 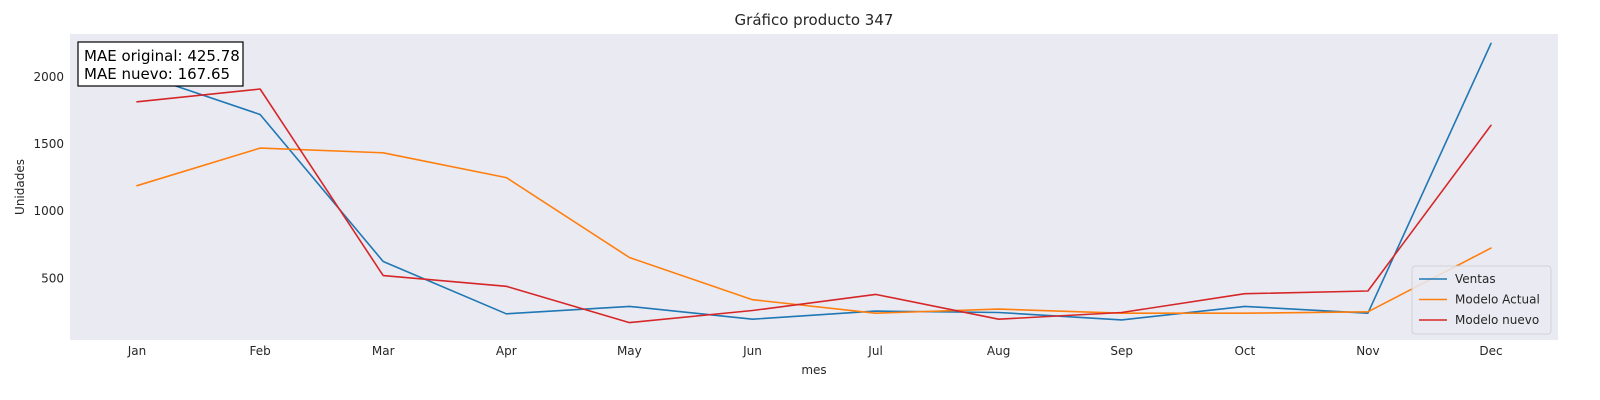 I want to click on annotation-box, so click(x=160, y=64).